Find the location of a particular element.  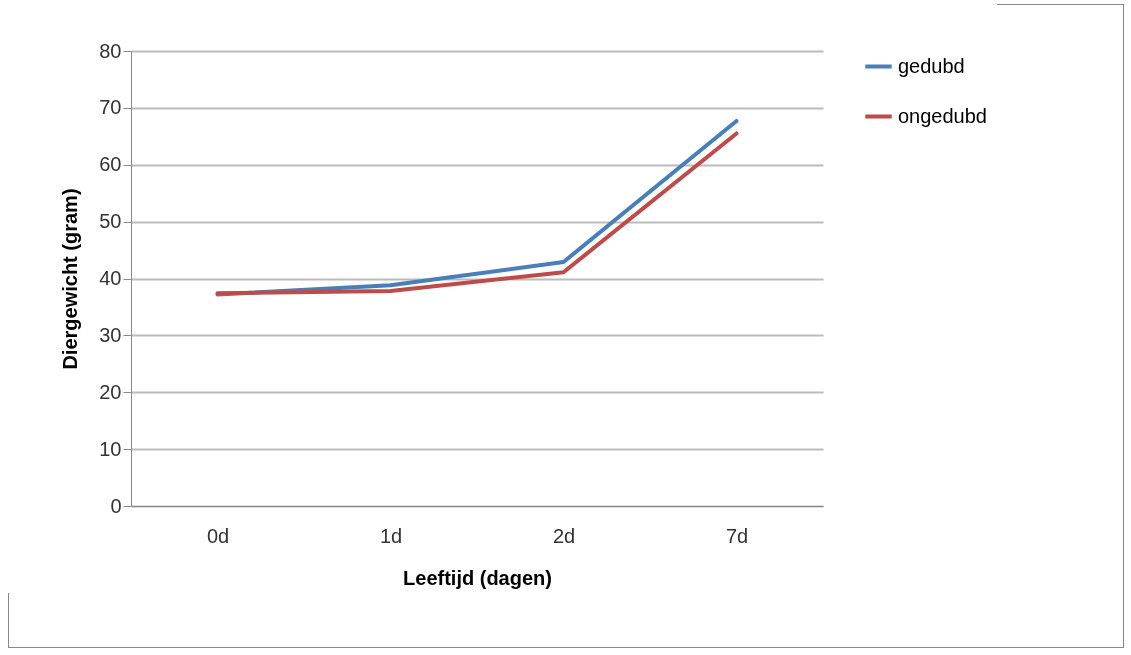

x-tick-label: 0d is located at coordinates (218, 535).